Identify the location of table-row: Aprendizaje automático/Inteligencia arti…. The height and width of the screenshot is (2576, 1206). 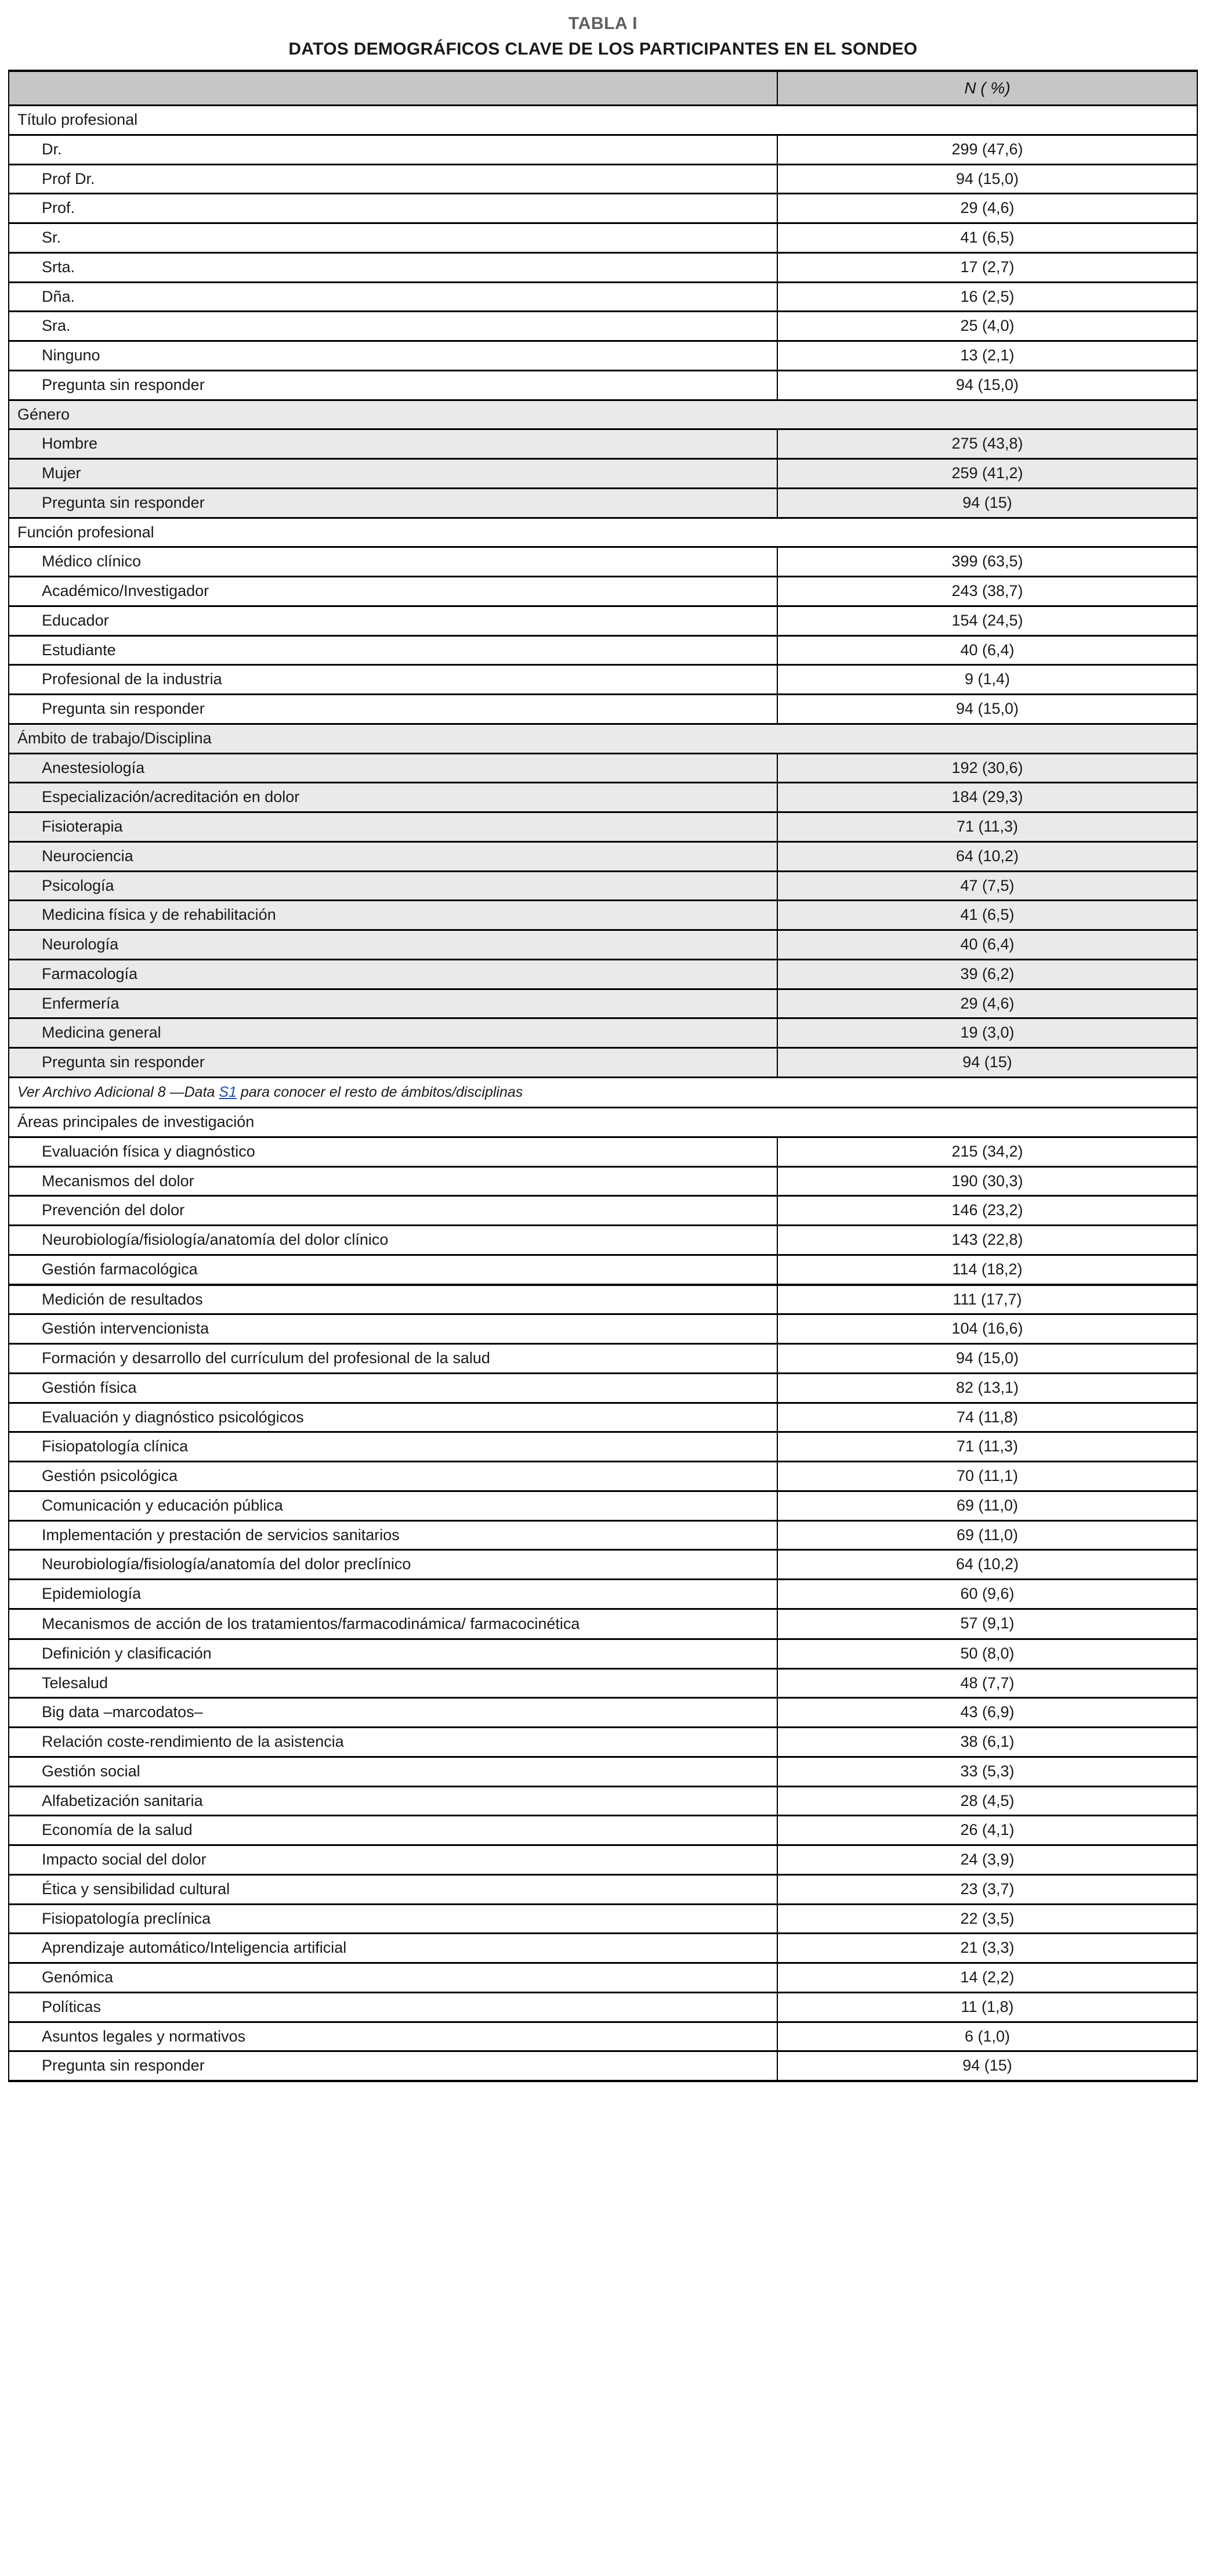
(603, 1947).